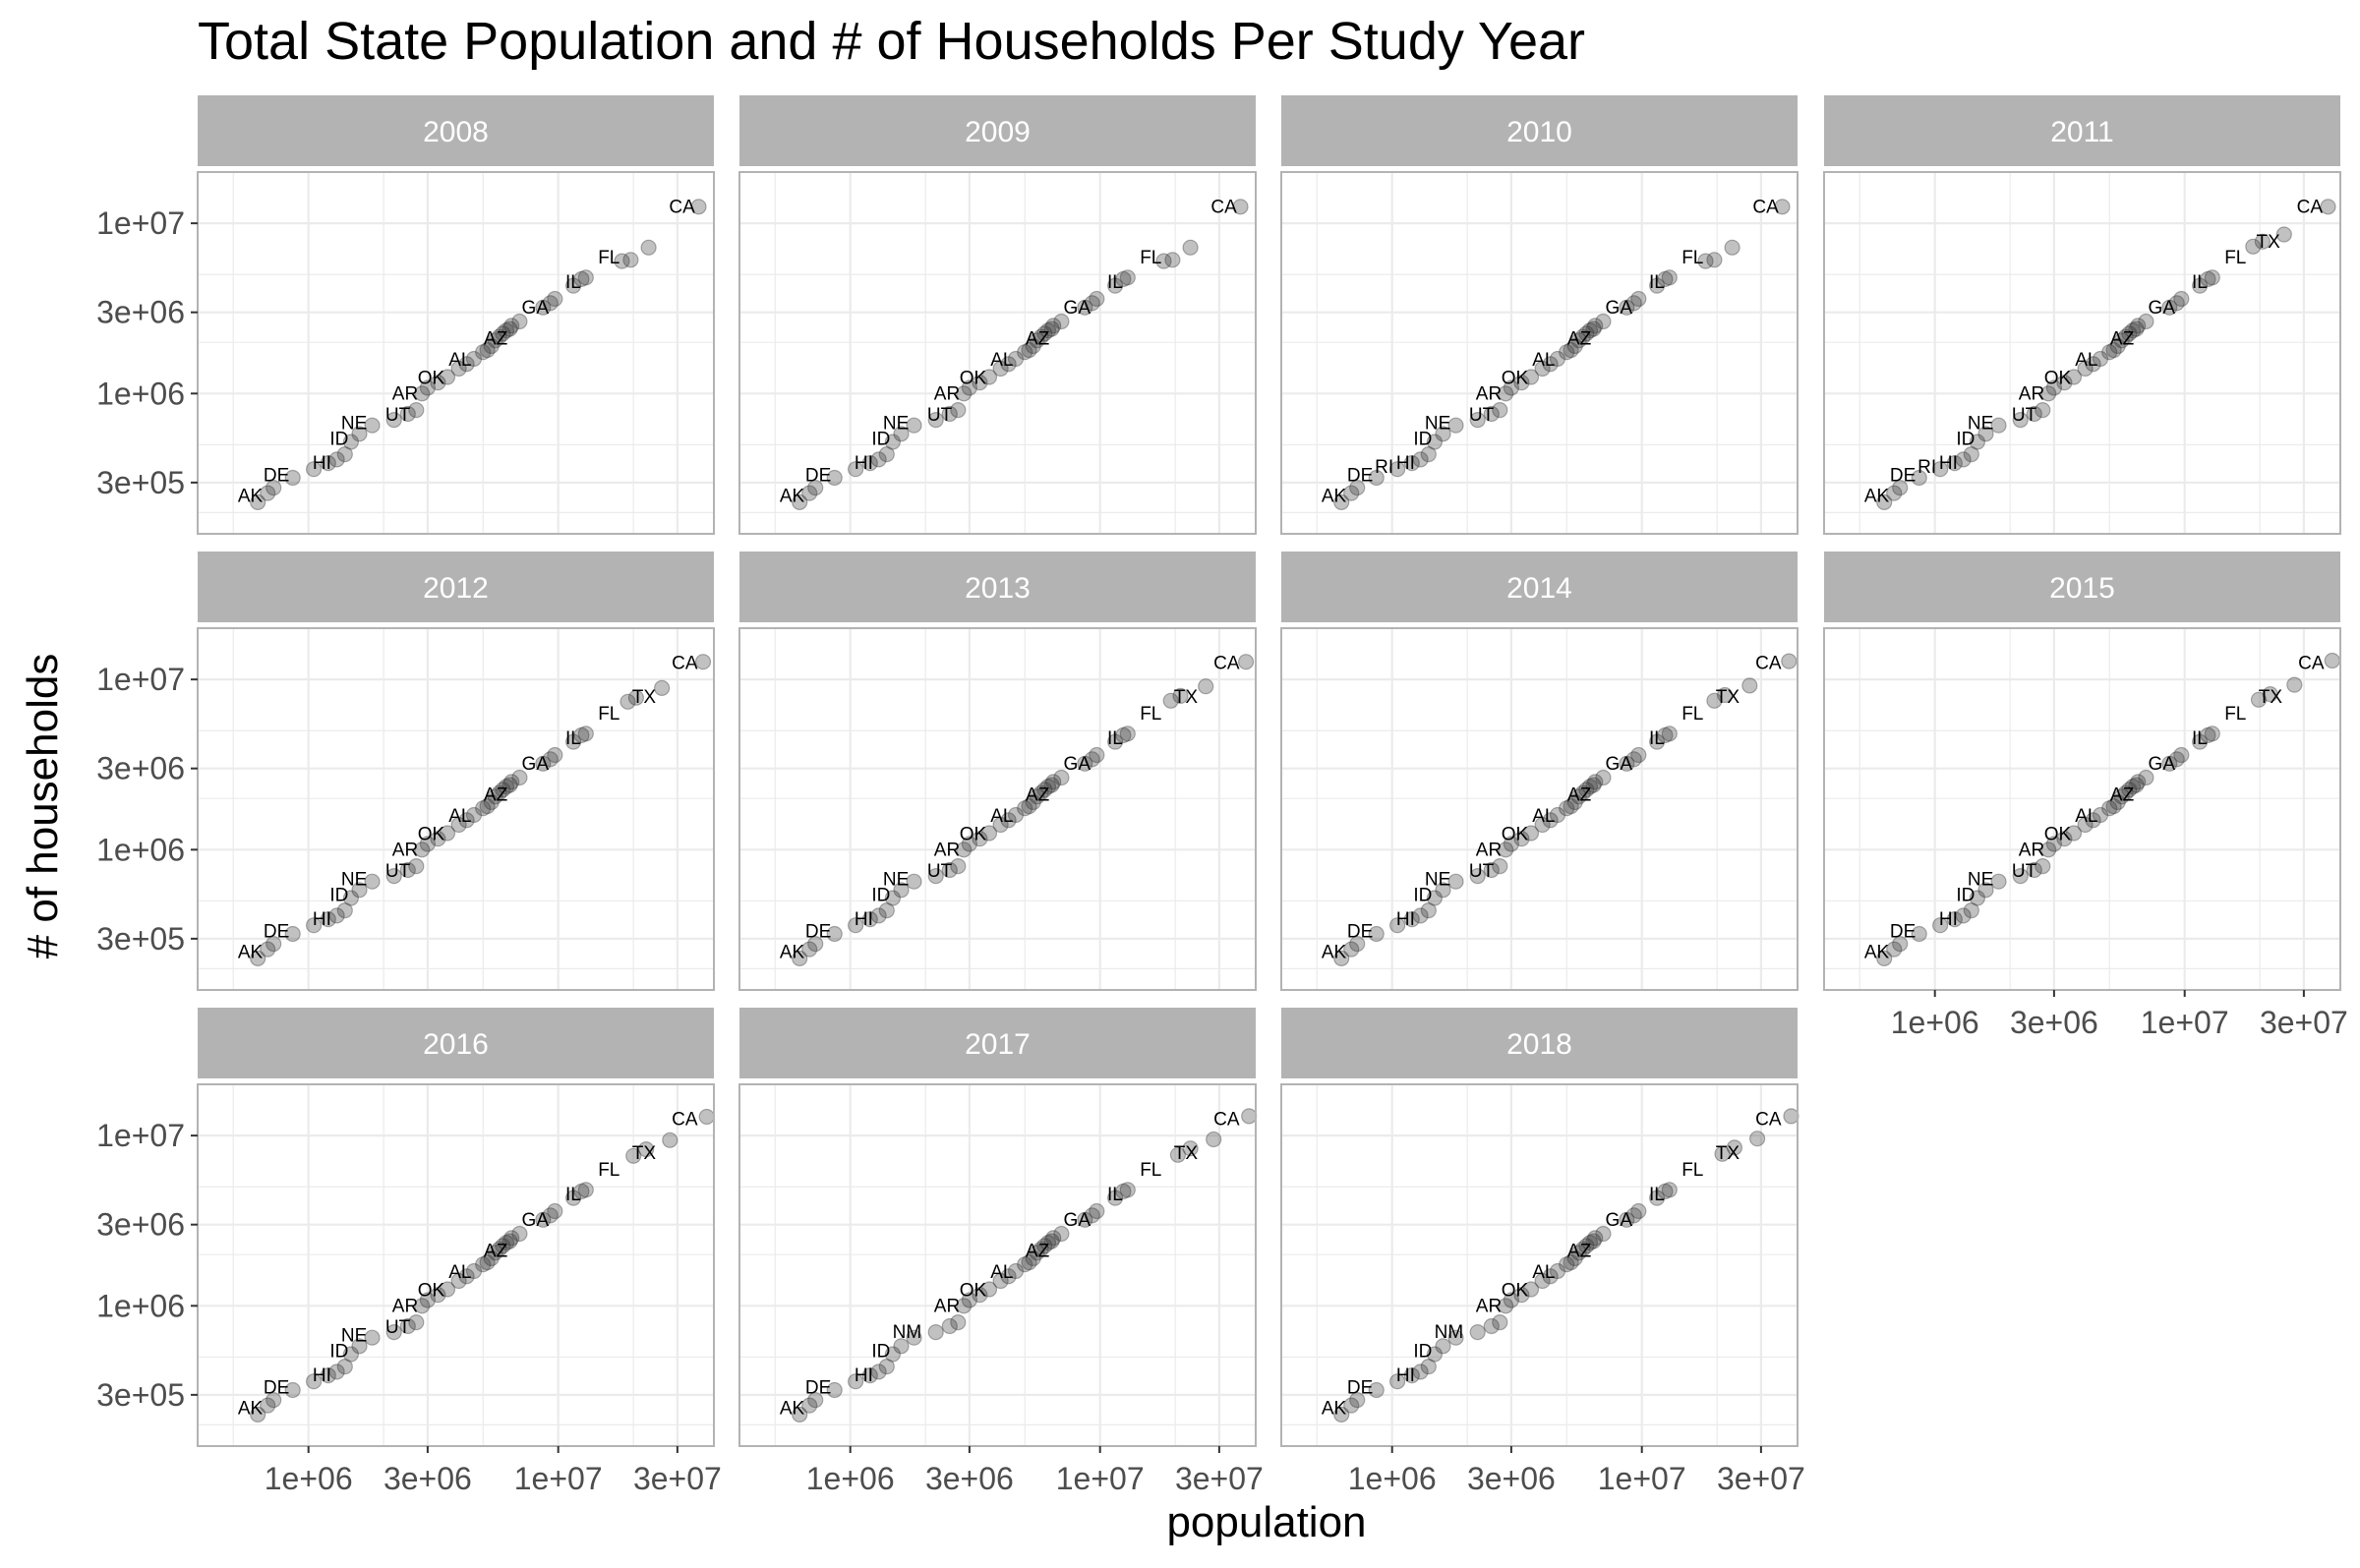  I want to click on strip-label: 2012, so click(456, 588).